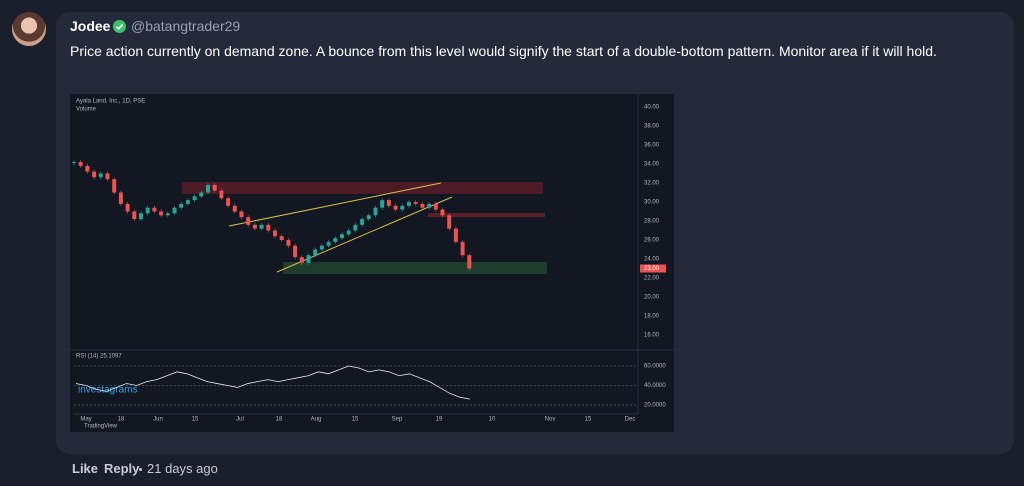 The image size is (1024, 486). Describe the element at coordinates (652, 336) in the screenshot. I see `y-tick-label: 16.00` at that location.